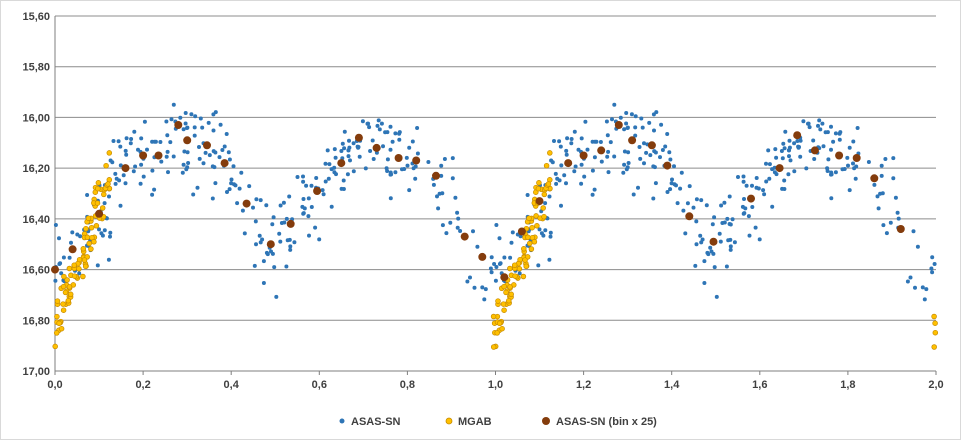 The image size is (961, 444). What do you see at coordinates (36, 321) in the screenshot?
I see `y-tick-label: 16,80` at bounding box center [36, 321].